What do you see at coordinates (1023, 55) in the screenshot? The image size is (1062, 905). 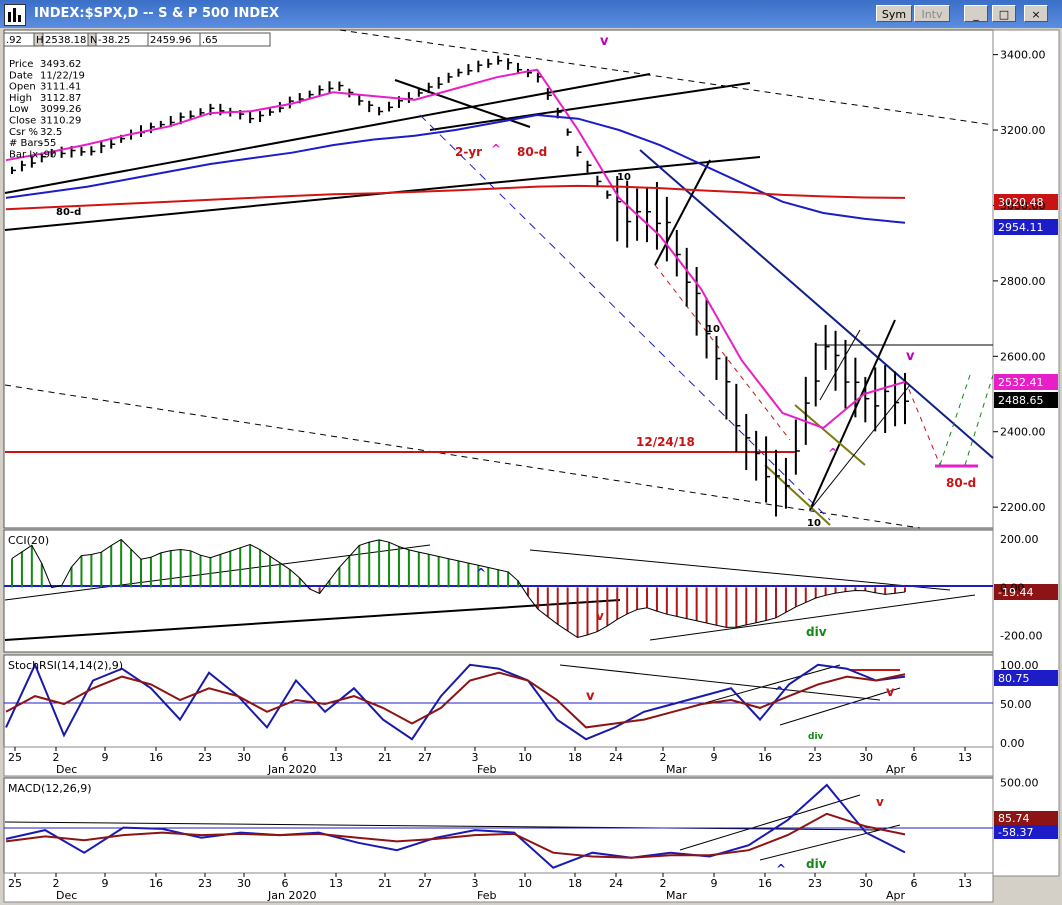 I see `price-axis-label: 3400.00` at bounding box center [1023, 55].